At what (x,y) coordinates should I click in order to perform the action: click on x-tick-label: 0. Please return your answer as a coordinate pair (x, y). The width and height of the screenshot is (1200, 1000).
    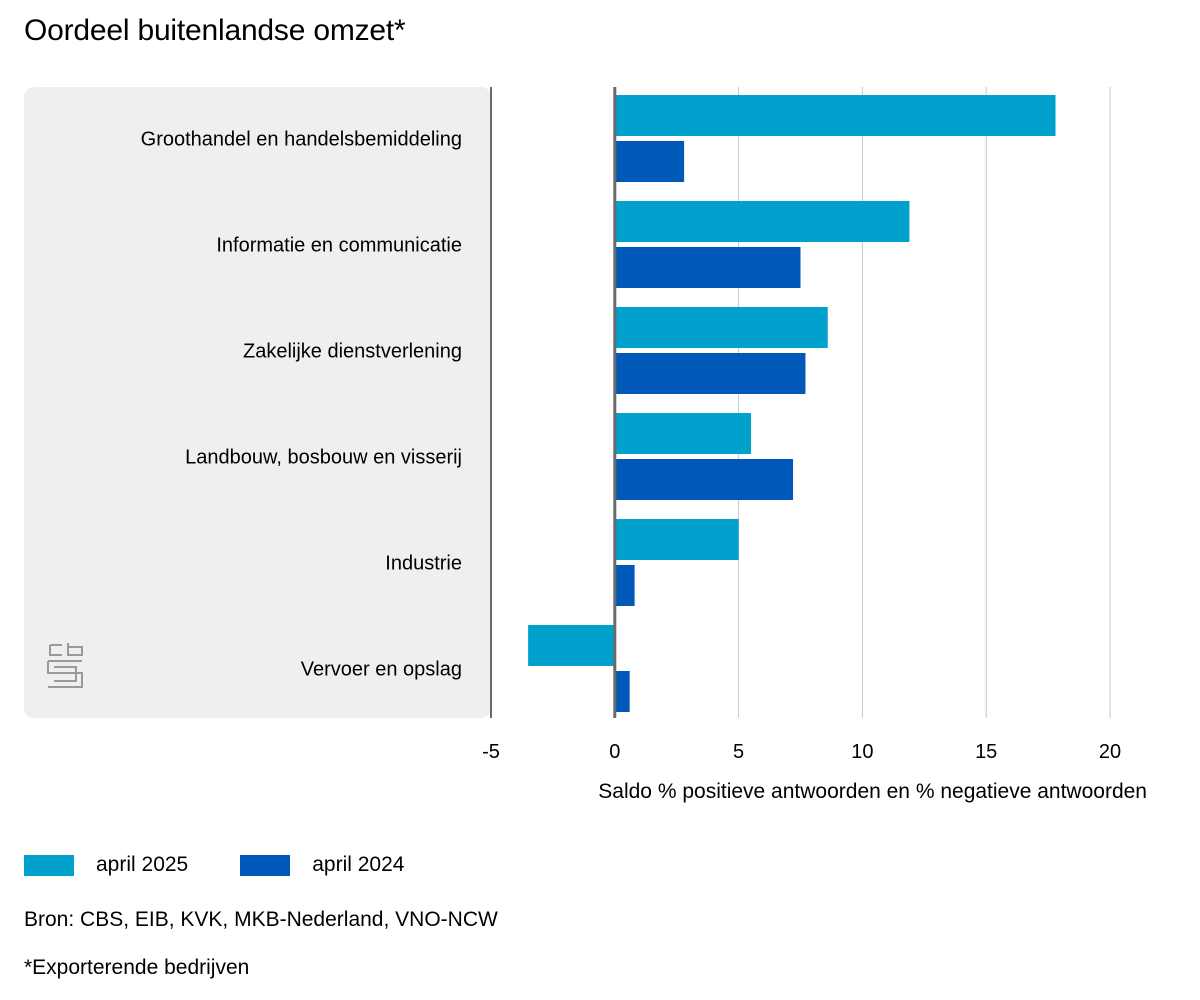
    Looking at the image, I should click on (614, 752).